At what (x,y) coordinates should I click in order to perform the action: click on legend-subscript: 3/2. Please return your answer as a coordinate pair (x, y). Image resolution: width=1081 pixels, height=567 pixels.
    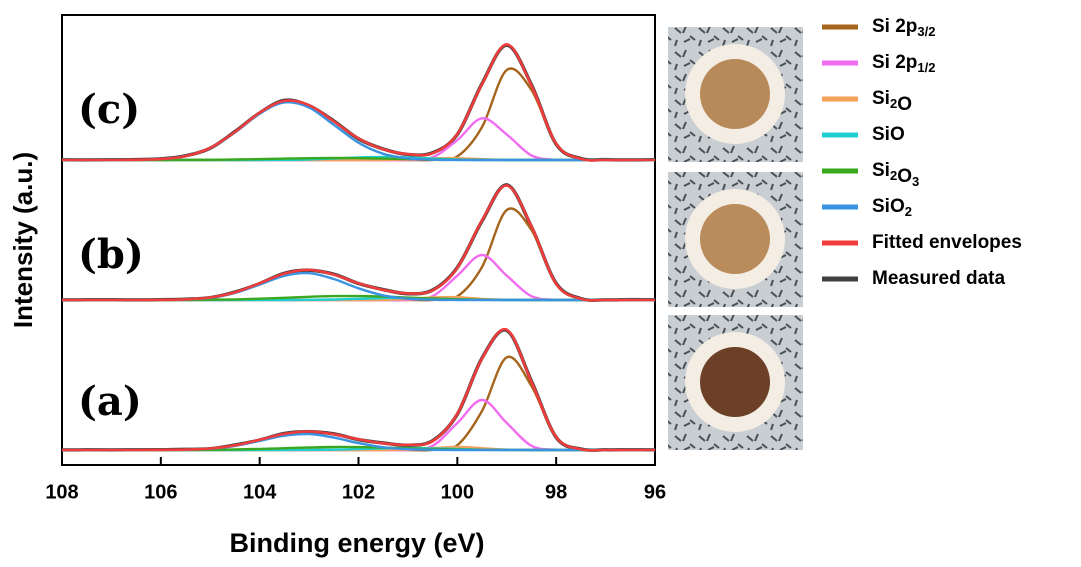
    Looking at the image, I should click on (926, 31).